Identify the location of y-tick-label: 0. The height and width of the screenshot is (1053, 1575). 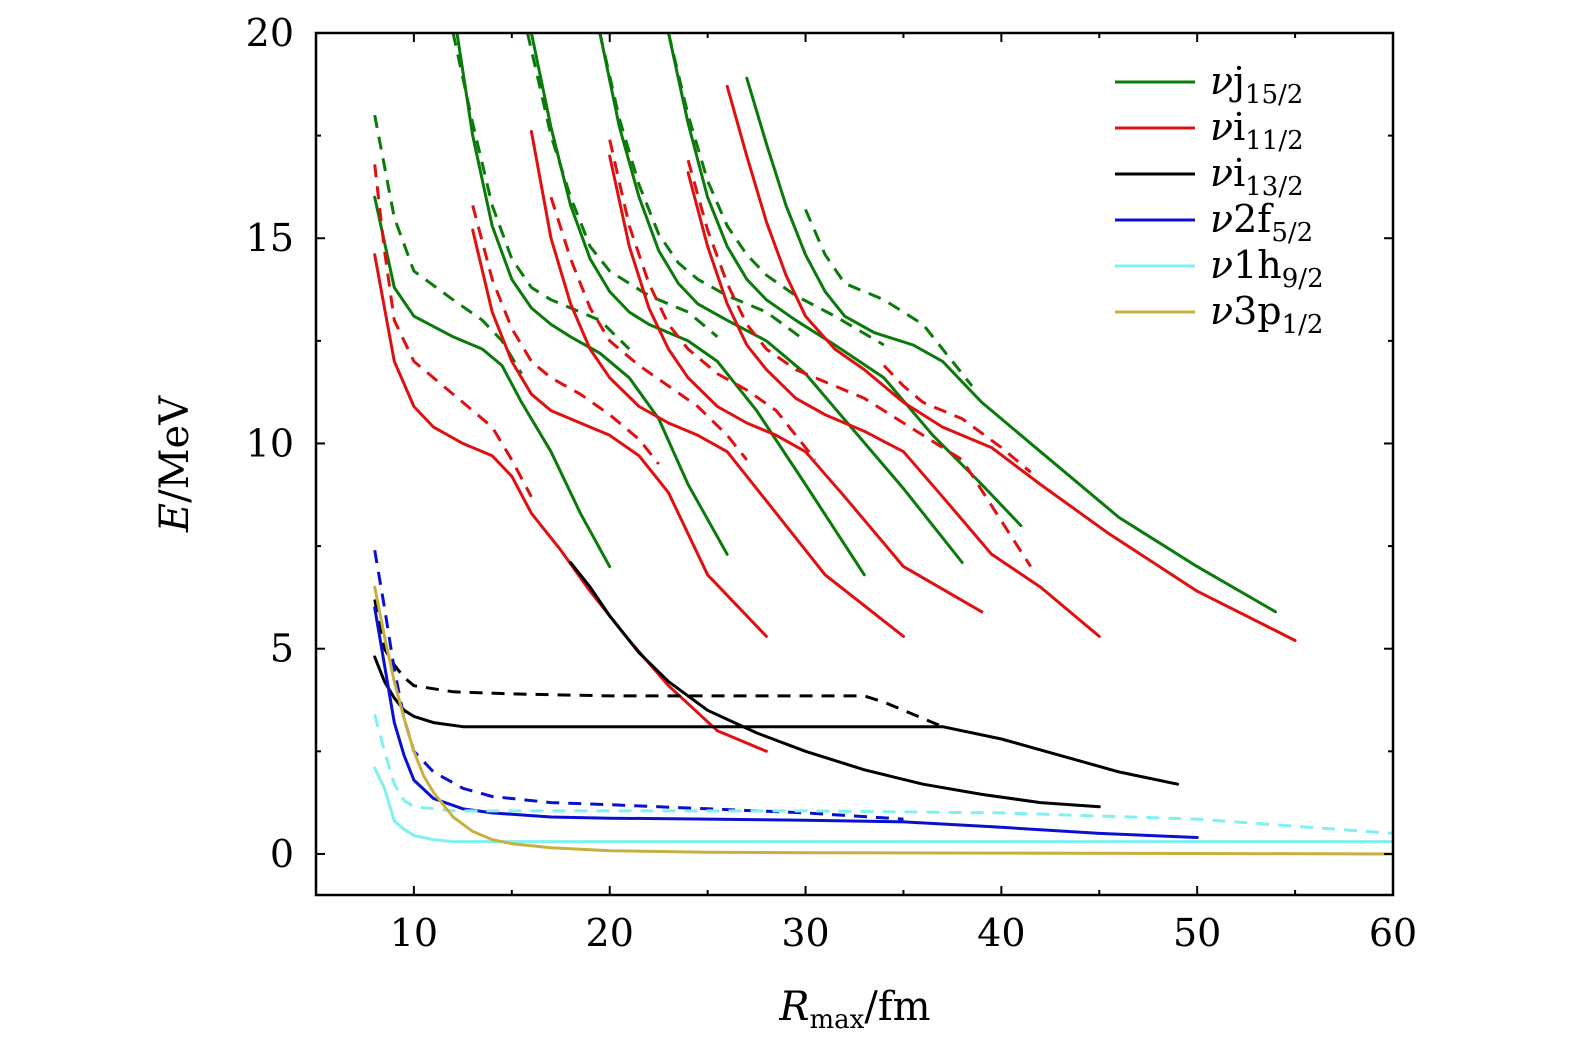
(282, 854).